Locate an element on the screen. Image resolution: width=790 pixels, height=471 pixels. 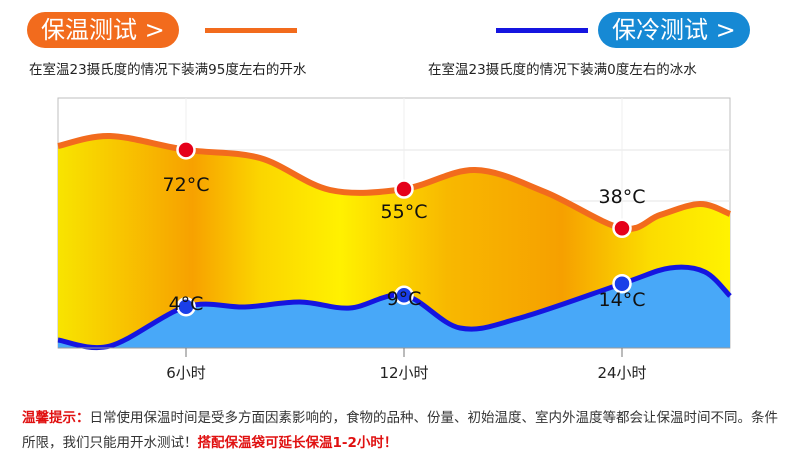
data-label: 55°C is located at coordinates (404, 212).